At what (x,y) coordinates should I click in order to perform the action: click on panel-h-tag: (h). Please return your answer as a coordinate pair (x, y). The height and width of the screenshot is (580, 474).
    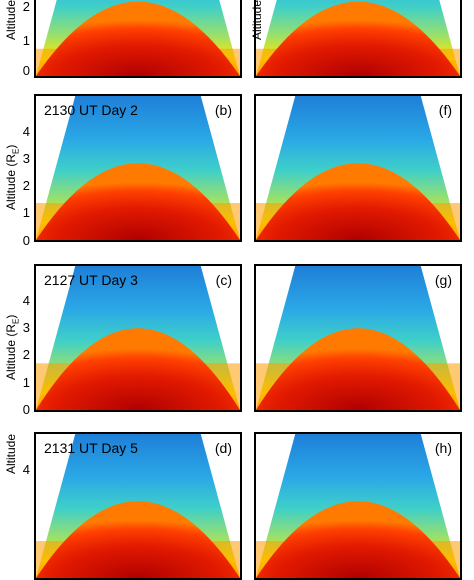
    Looking at the image, I should click on (443, 448).